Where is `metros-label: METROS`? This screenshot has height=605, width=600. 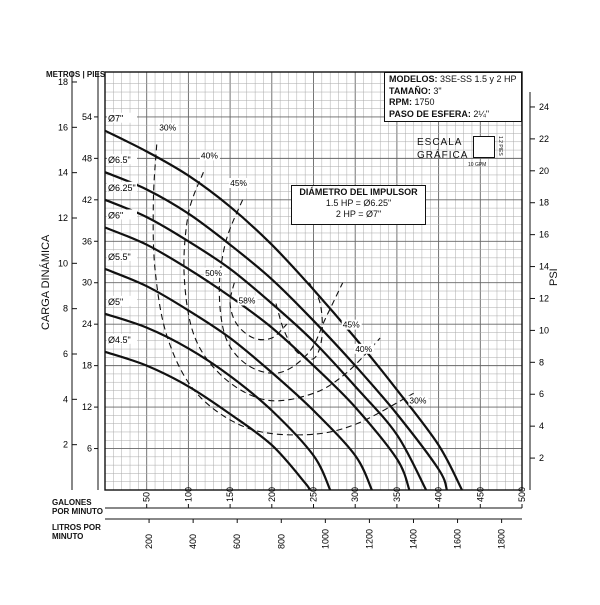 metros-label: METROS is located at coordinates (63, 74).